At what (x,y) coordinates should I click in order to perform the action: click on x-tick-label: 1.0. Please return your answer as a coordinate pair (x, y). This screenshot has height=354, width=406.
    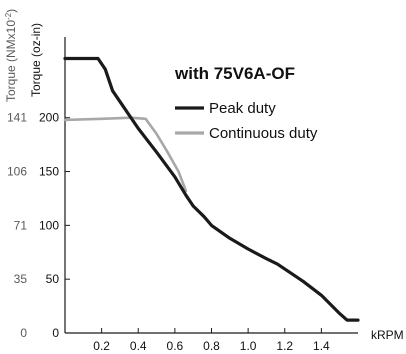
    Looking at the image, I should click on (248, 346).